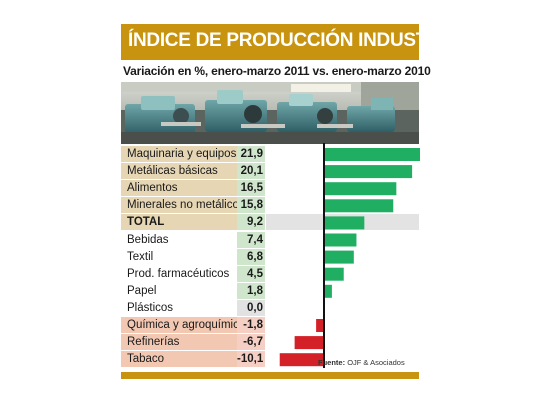  What do you see at coordinates (376, 362) in the screenshot?
I see `source-name: OJF & Asociados` at bounding box center [376, 362].